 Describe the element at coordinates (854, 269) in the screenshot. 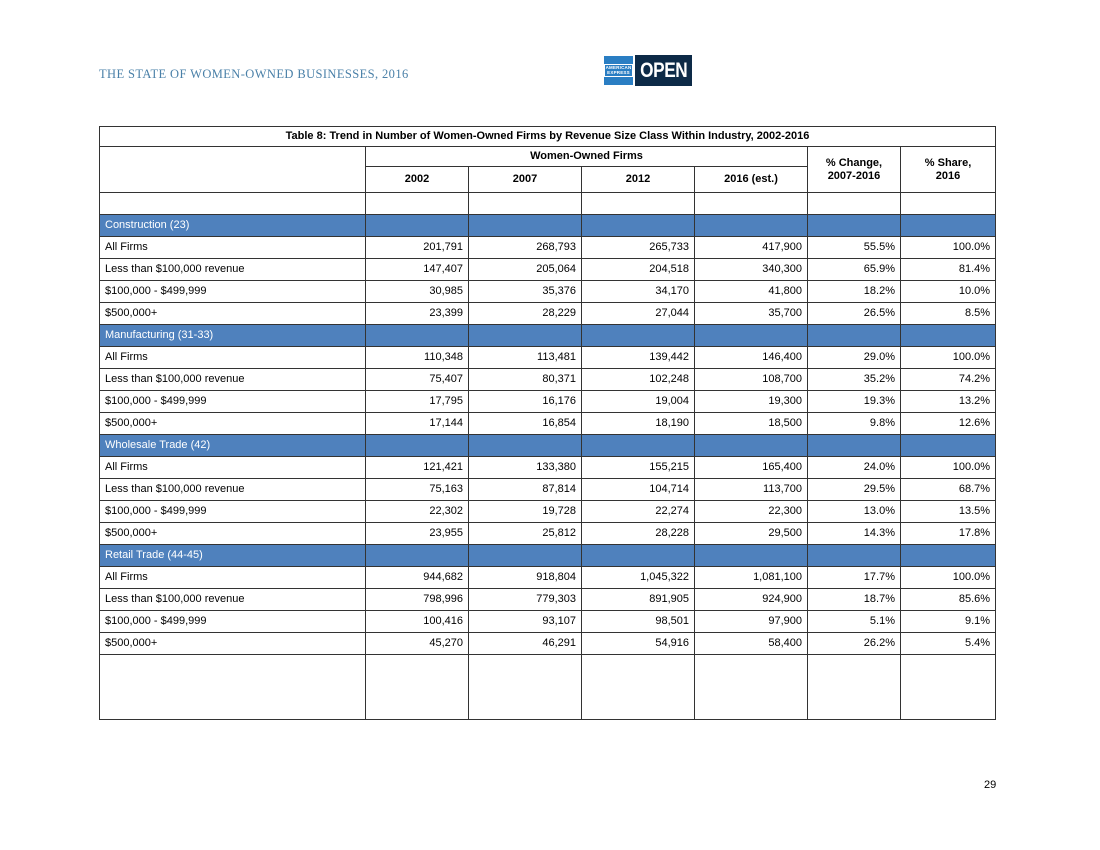

I see `value-cell: 65.9%` at that location.